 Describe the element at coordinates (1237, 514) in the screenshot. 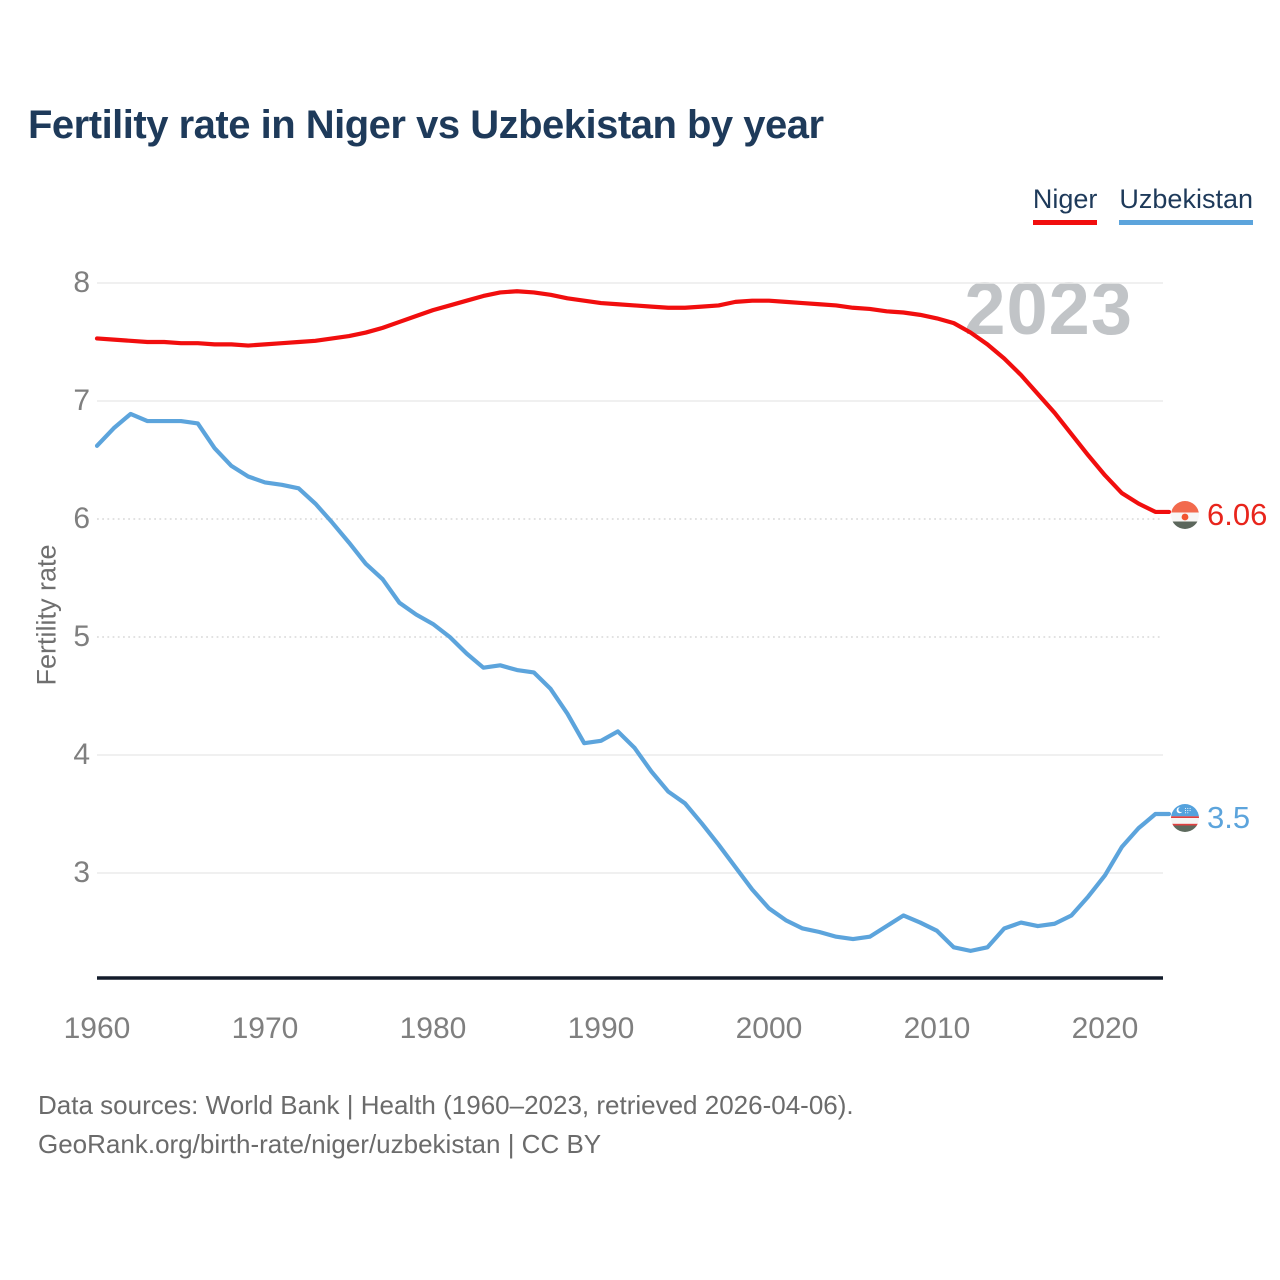

I see `niger-end-value: 6.06` at that location.